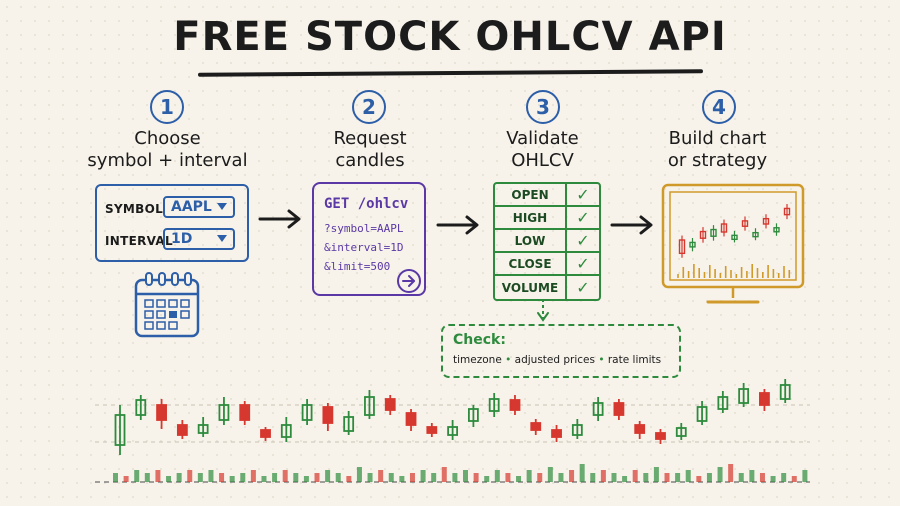 The height and width of the screenshot is (506, 900). What do you see at coordinates (364, 228) in the screenshot?
I see `request-line-2: ?symbol=AAPL` at bounding box center [364, 228].